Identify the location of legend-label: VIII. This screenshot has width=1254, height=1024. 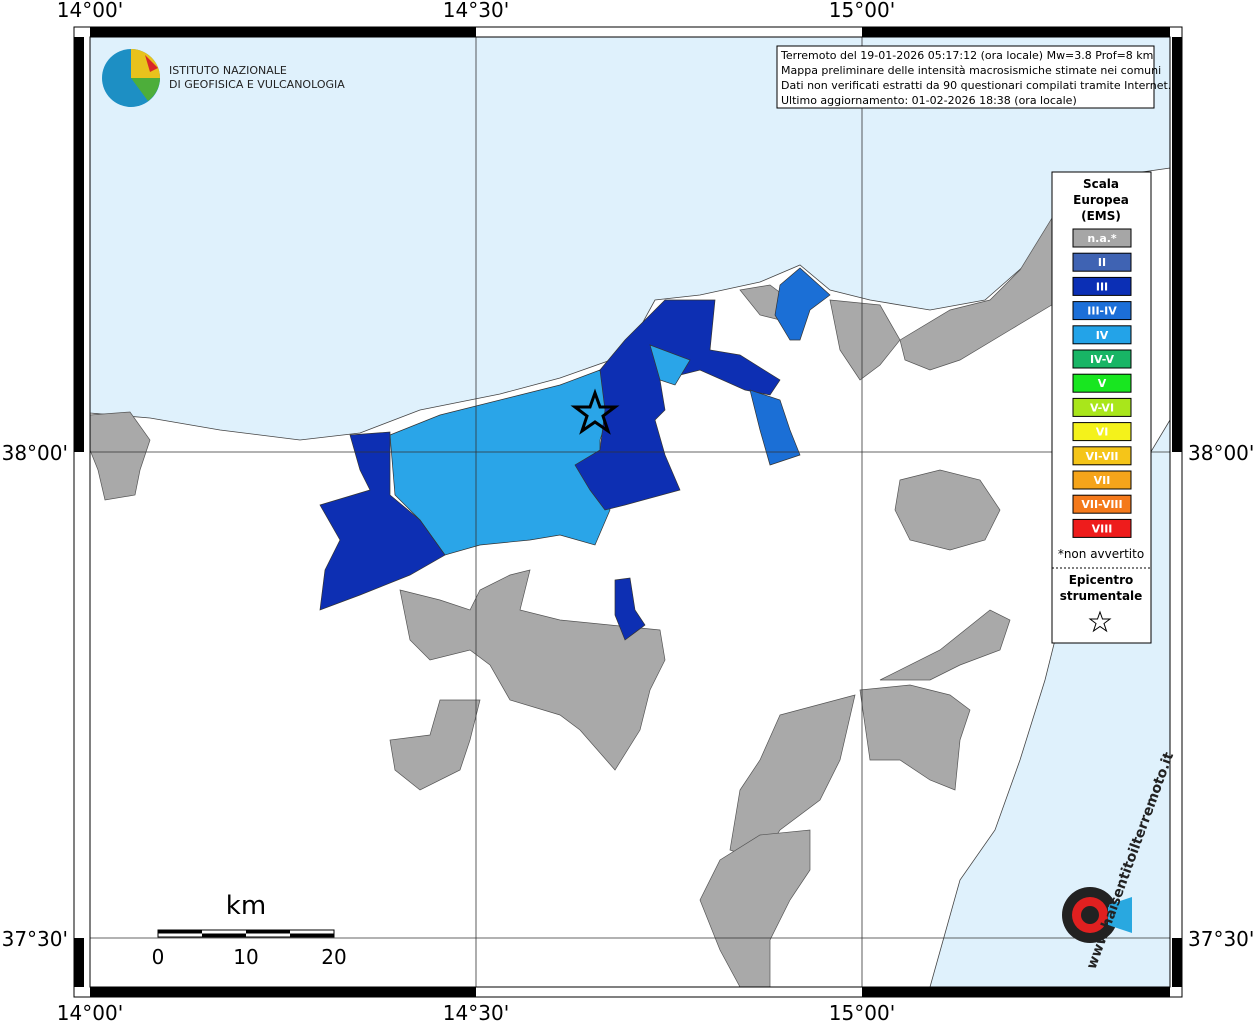
(1102, 528).